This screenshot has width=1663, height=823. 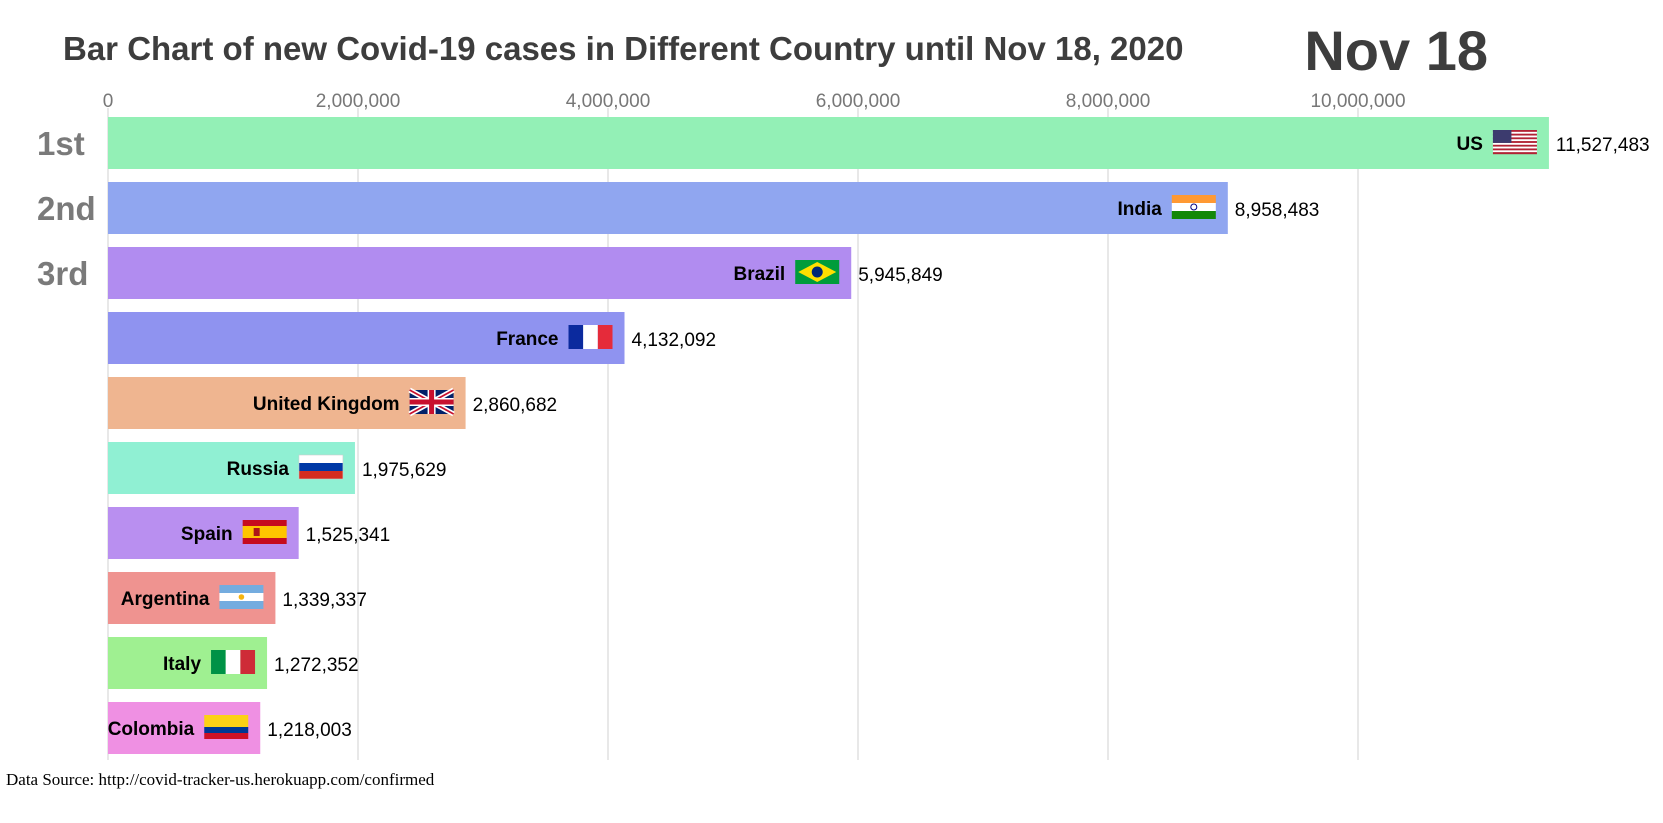 What do you see at coordinates (900, 275) in the screenshot?
I see `bar-value-label: 5,945,849` at bounding box center [900, 275].